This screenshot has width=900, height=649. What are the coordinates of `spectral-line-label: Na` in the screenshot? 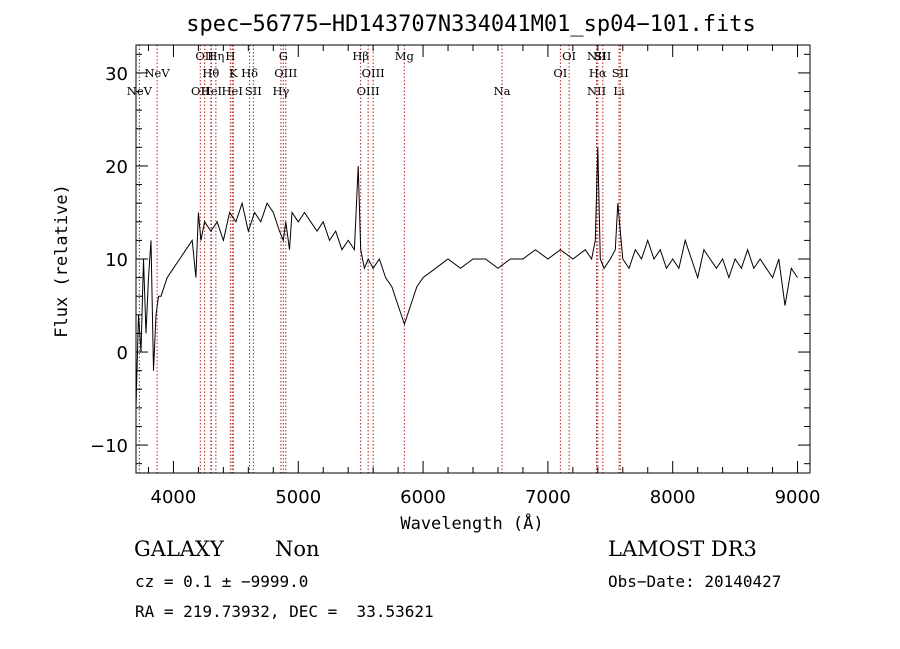 It's located at (502, 91).